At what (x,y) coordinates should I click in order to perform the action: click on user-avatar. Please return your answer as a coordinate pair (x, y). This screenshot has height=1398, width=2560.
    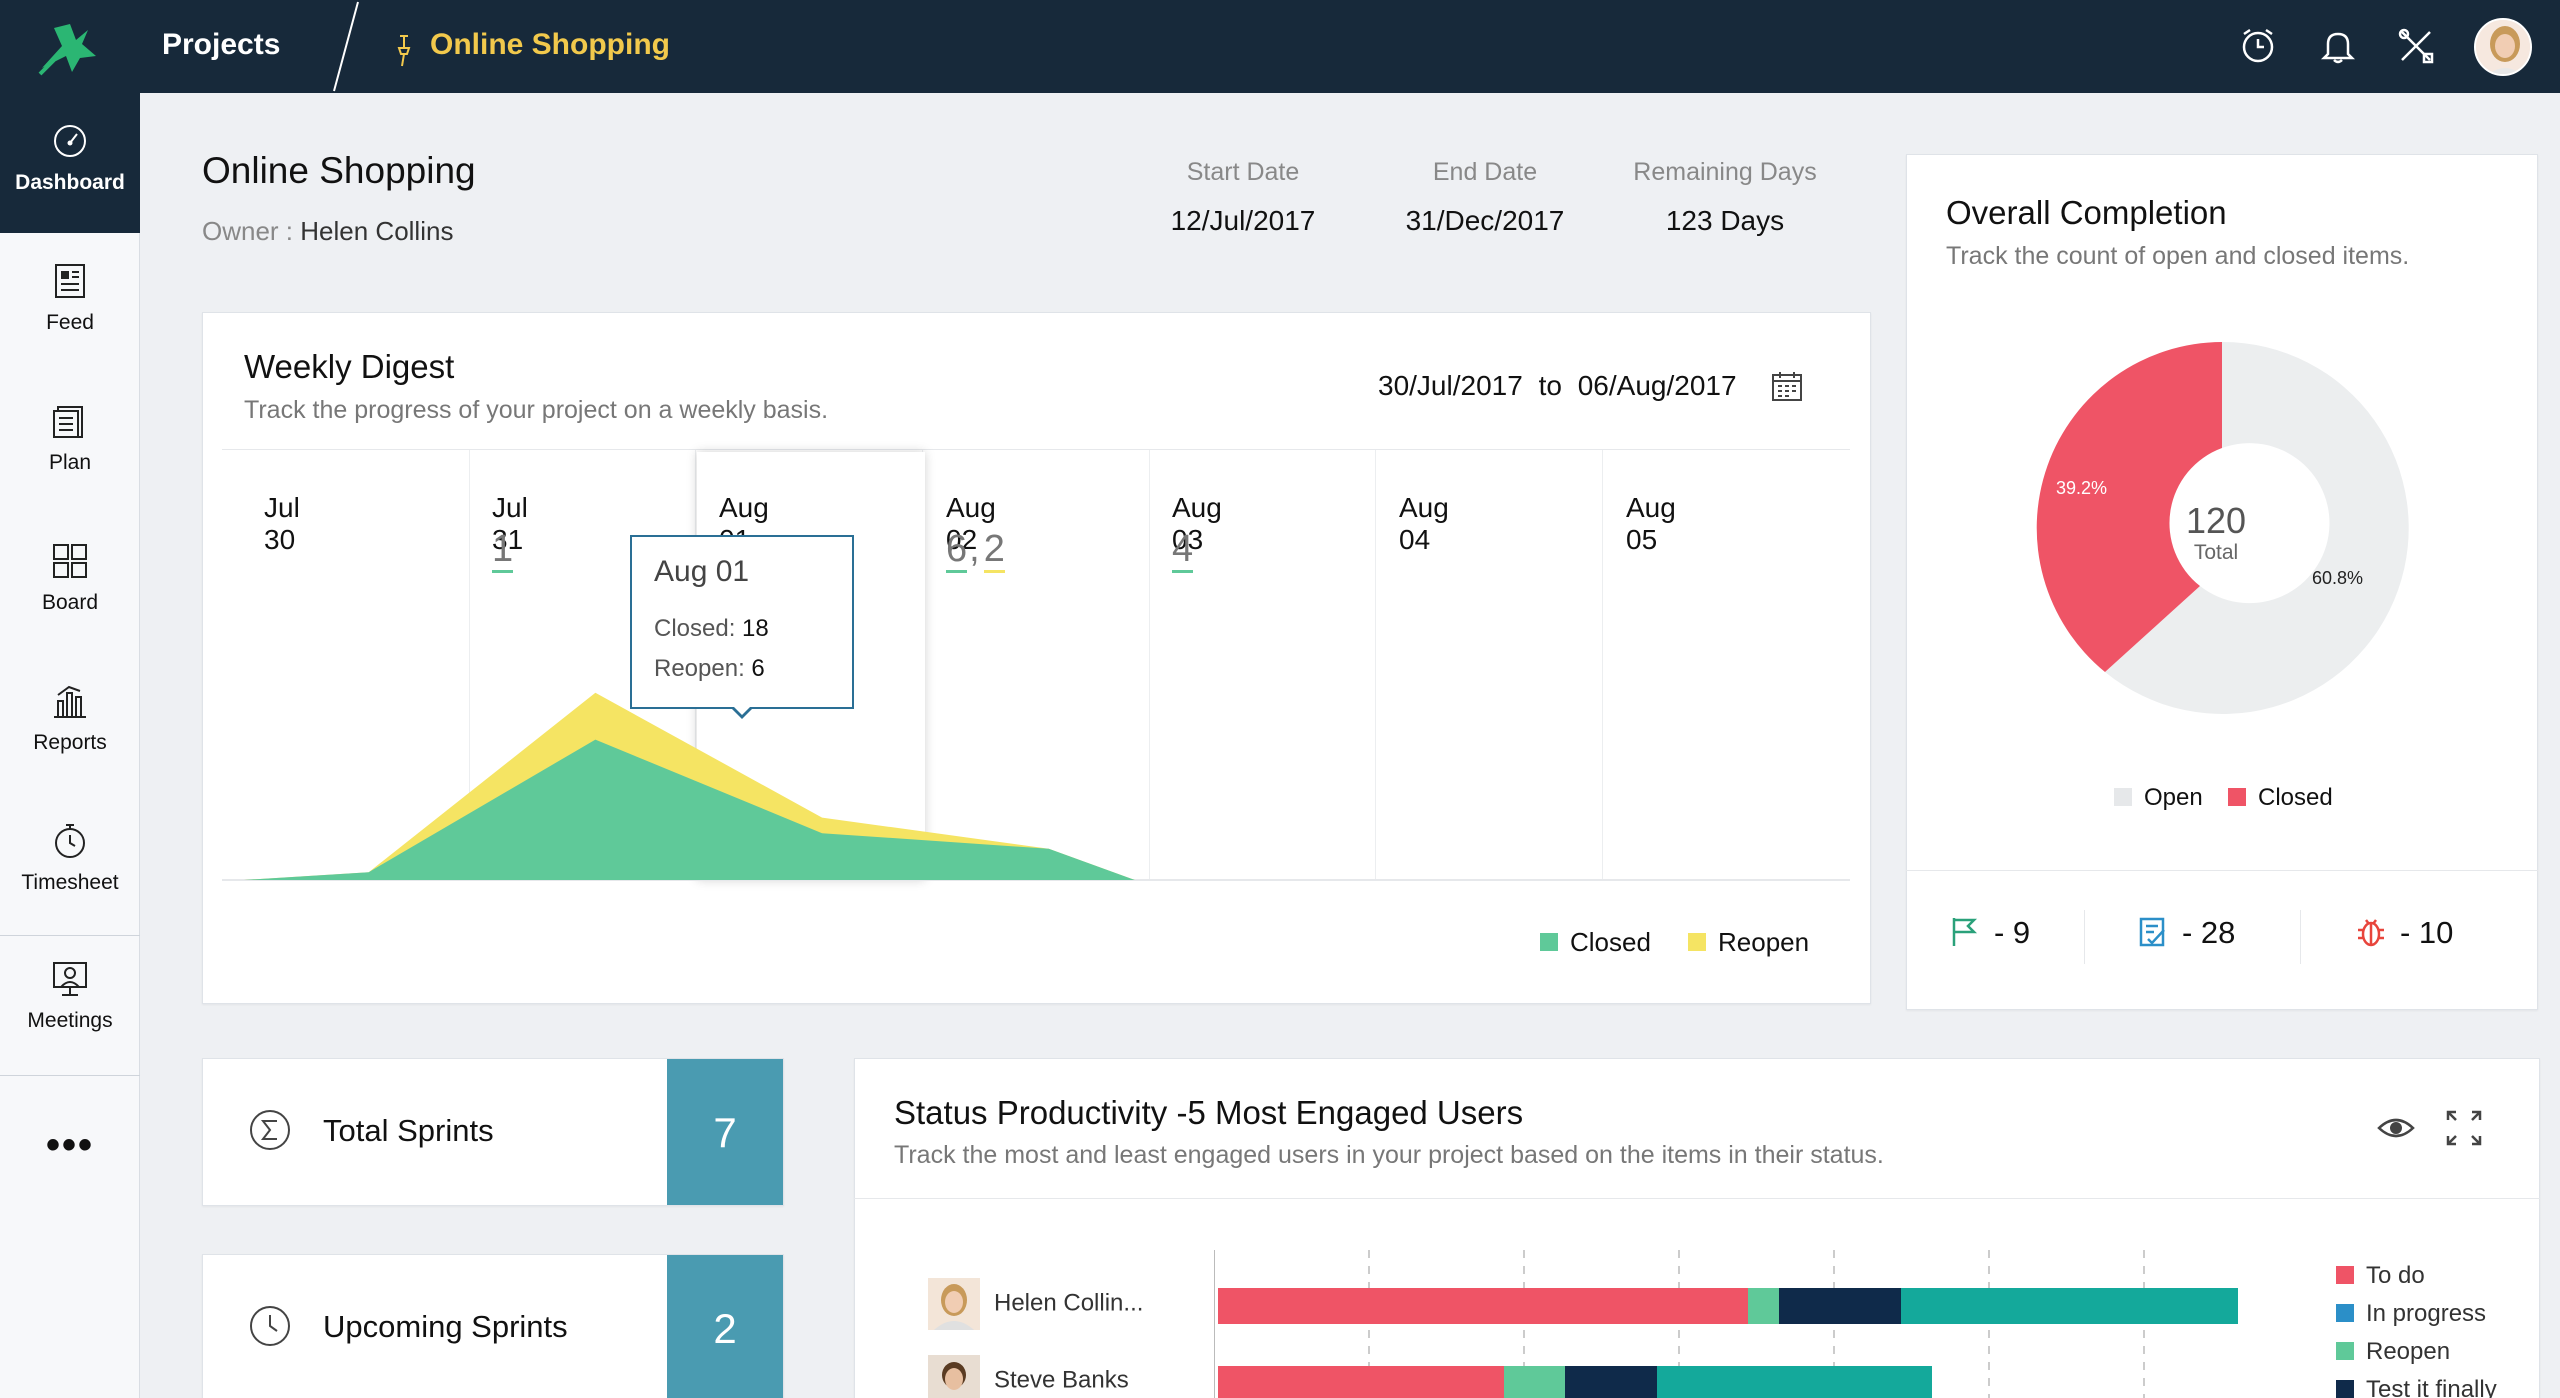
    Looking at the image, I should click on (2503, 47).